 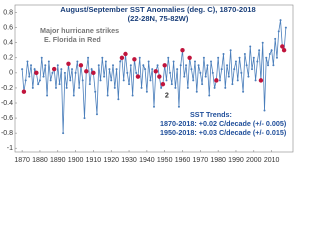 What do you see at coordinates (183, 160) in the screenshot?
I see `x-tick-label: 1960` at bounding box center [183, 160].